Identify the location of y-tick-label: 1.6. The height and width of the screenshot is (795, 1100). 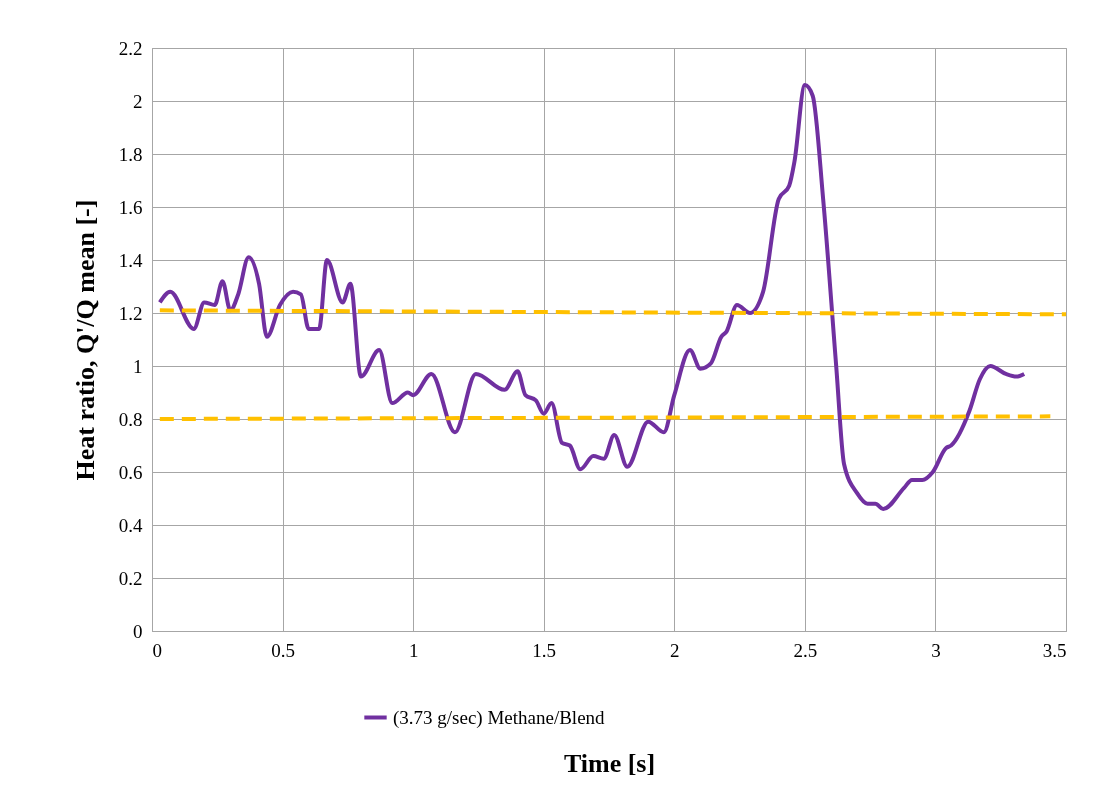
(130, 207).